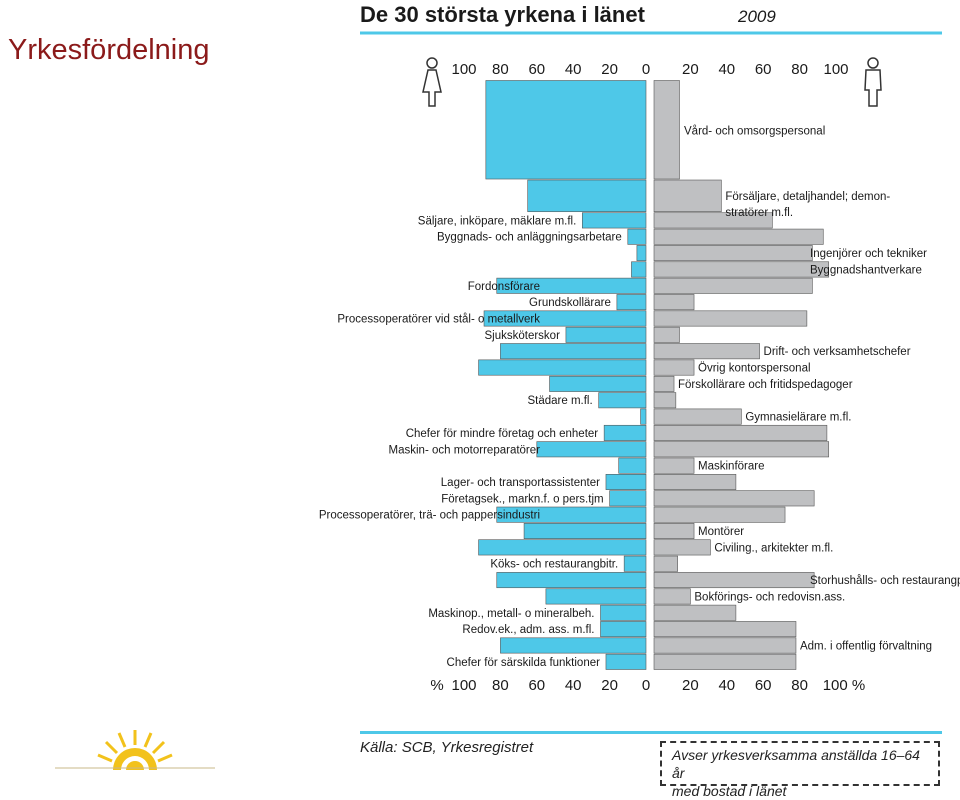 The image size is (960, 800). What do you see at coordinates (573, 685) in the screenshot?
I see `tick-label-bottom-left: 40` at bounding box center [573, 685].